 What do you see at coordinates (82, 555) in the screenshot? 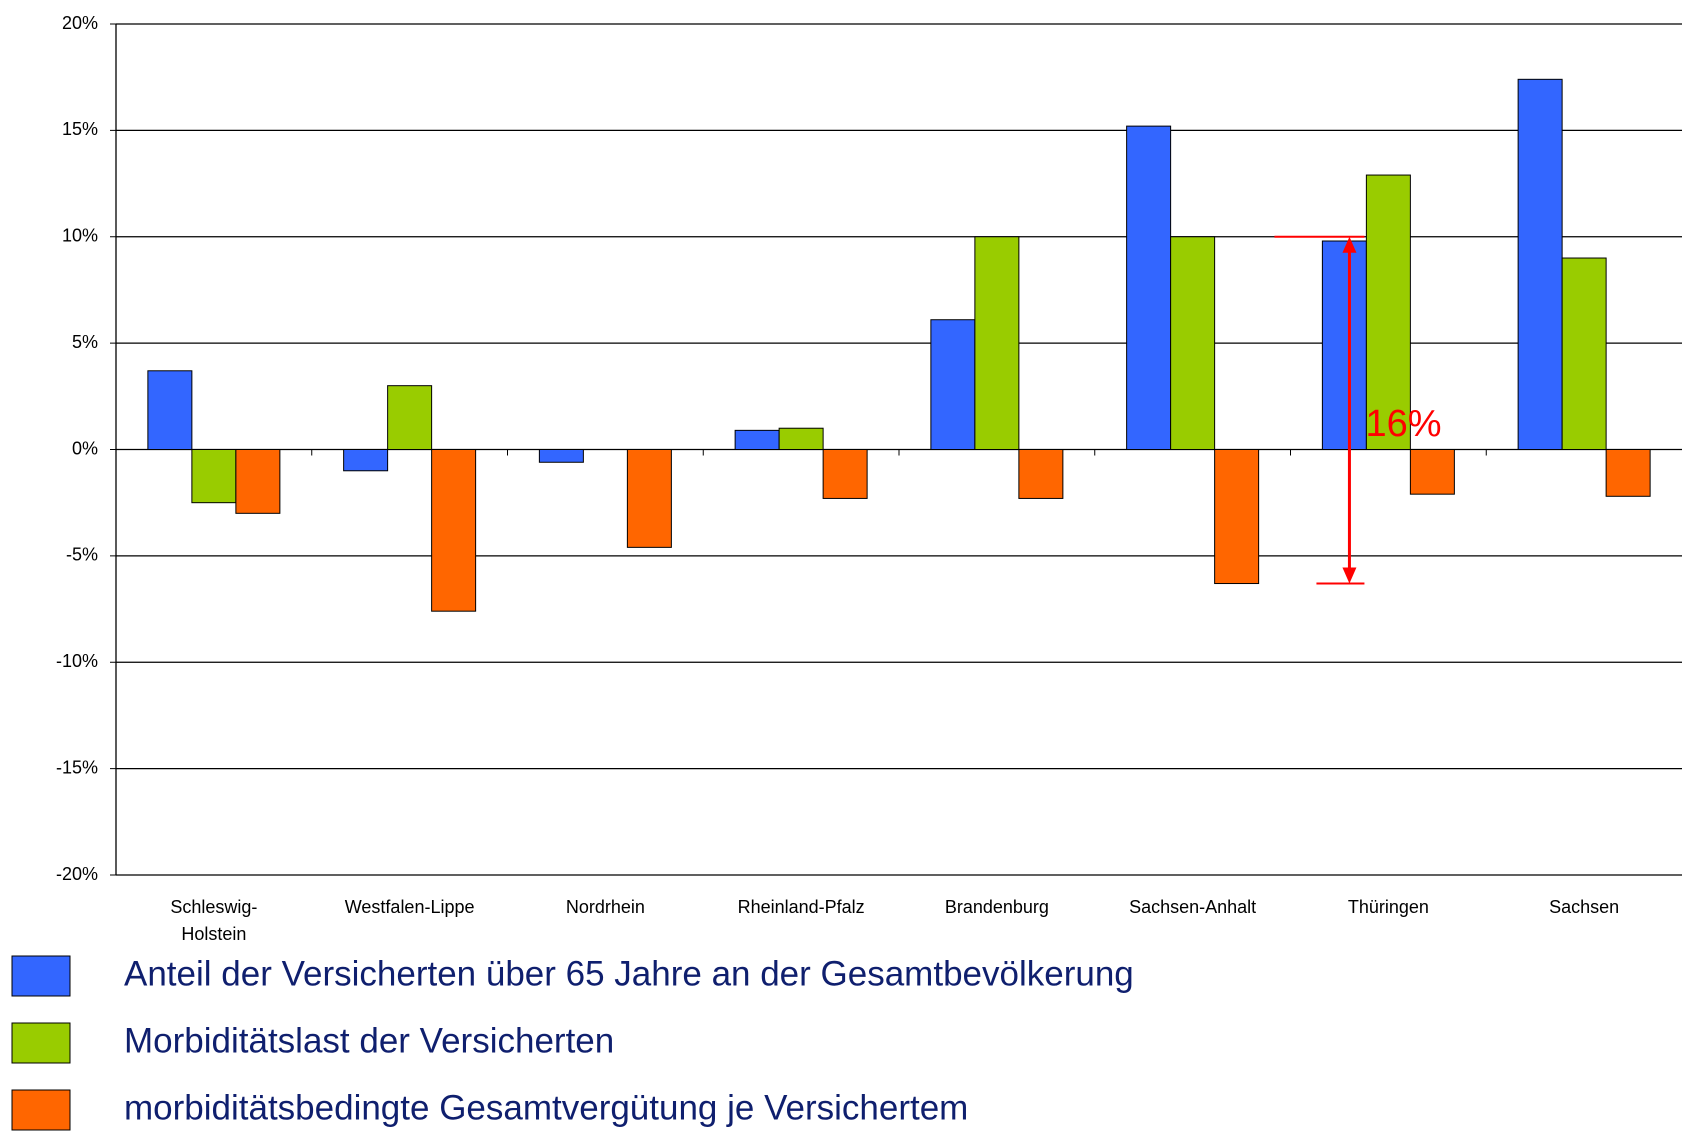
I see `y-tick-label: -5%` at bounding box center [82, 555].